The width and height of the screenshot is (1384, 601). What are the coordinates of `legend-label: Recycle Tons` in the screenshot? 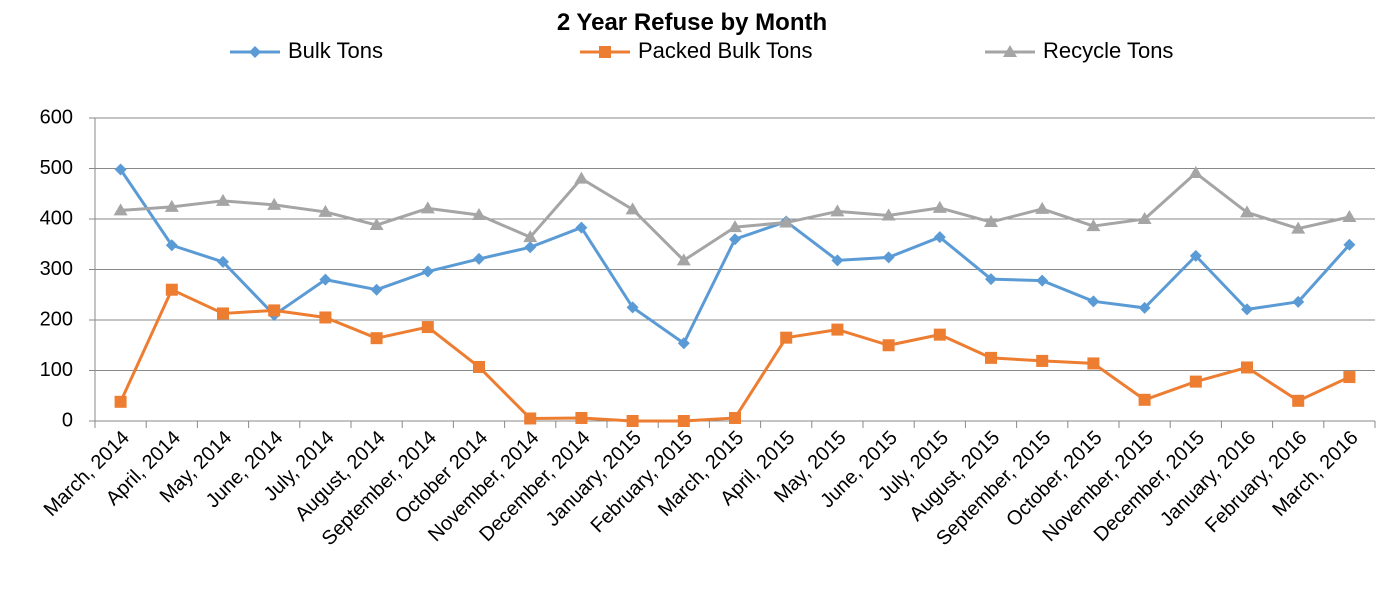 It's located at (1108, 50).